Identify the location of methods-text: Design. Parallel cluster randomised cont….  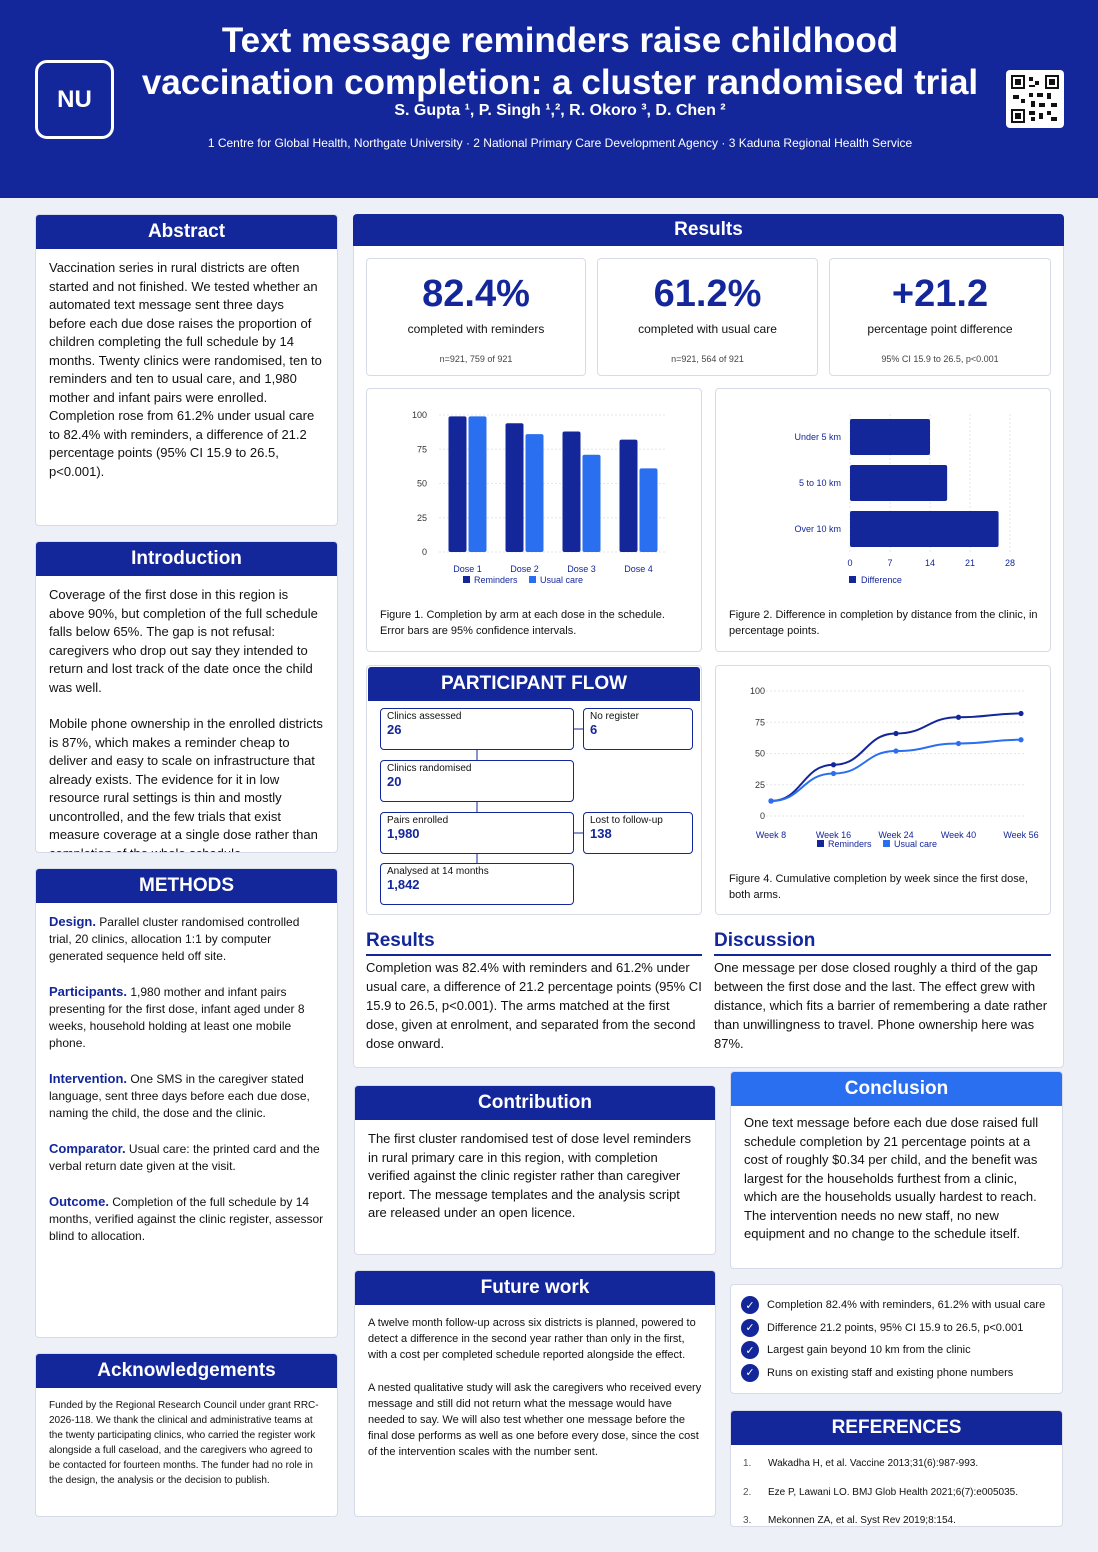
(186, 1078).